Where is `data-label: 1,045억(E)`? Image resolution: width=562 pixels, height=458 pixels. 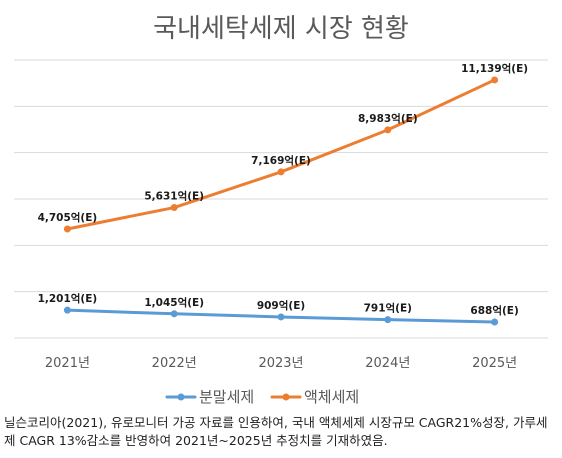 data-label: 1,045억(E) is located at coordinates (174, 303).